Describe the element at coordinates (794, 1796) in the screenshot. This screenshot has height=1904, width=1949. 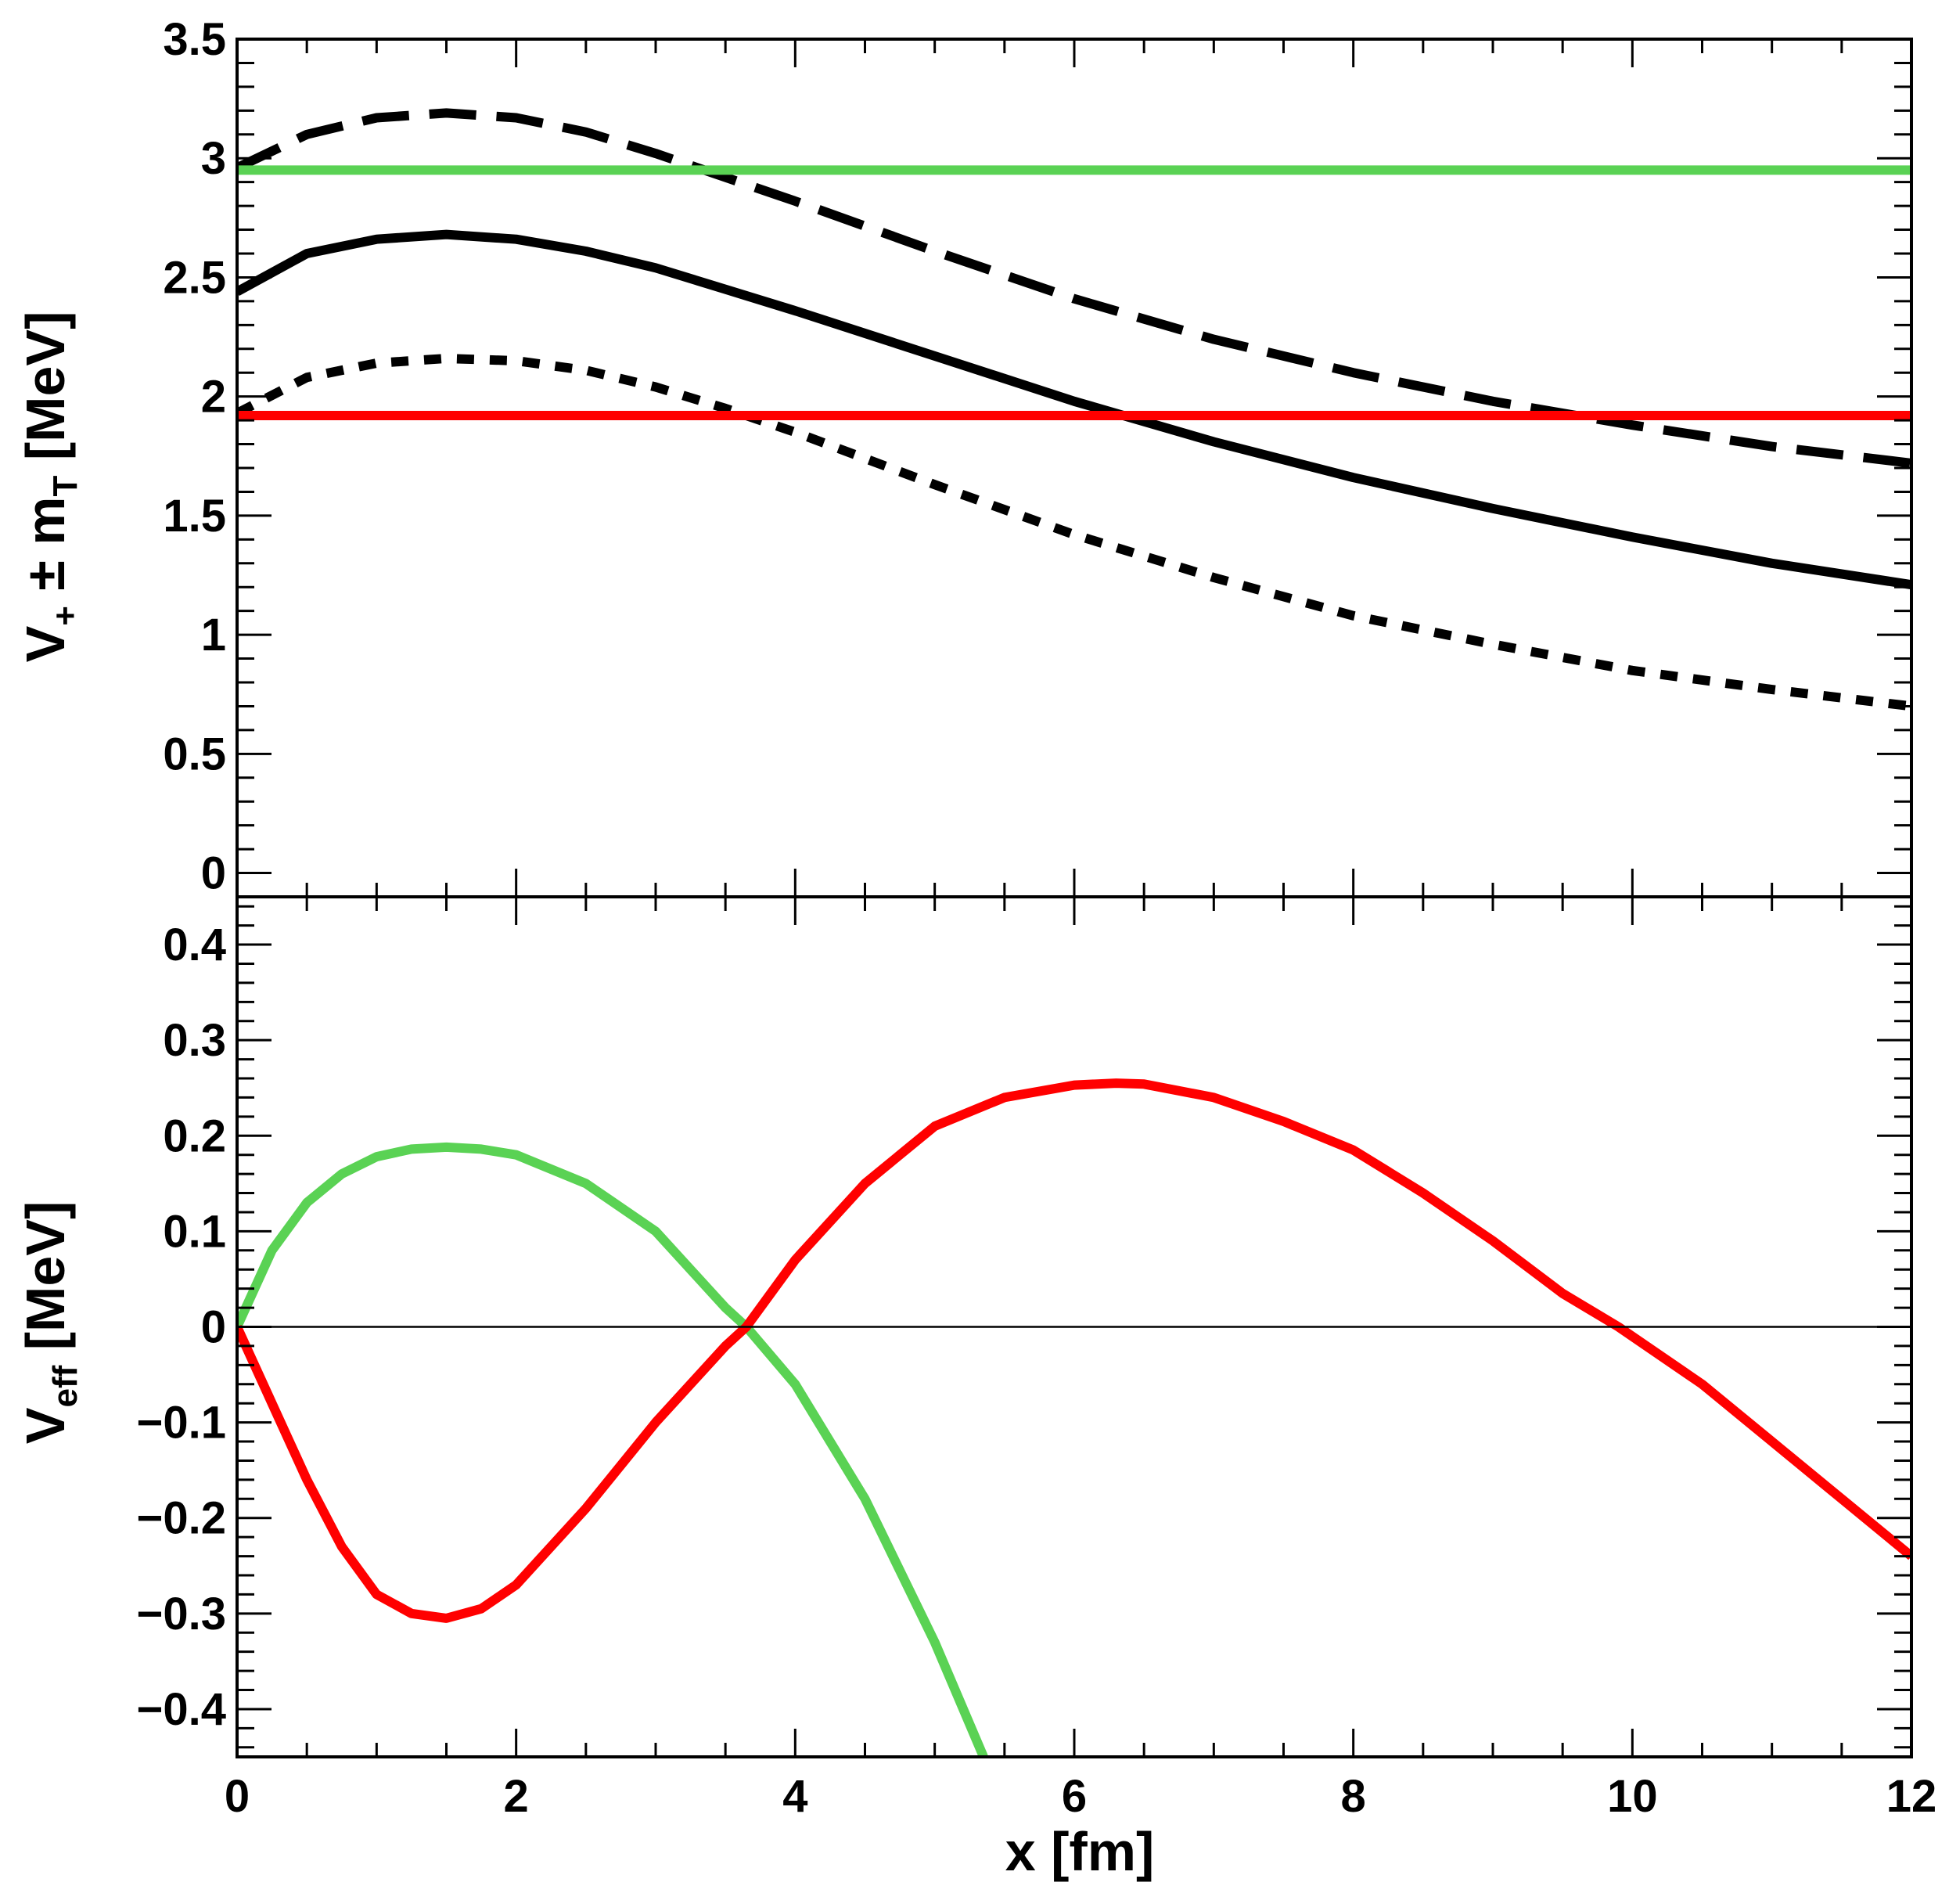
I see `x-tick-label: 4` at that location.